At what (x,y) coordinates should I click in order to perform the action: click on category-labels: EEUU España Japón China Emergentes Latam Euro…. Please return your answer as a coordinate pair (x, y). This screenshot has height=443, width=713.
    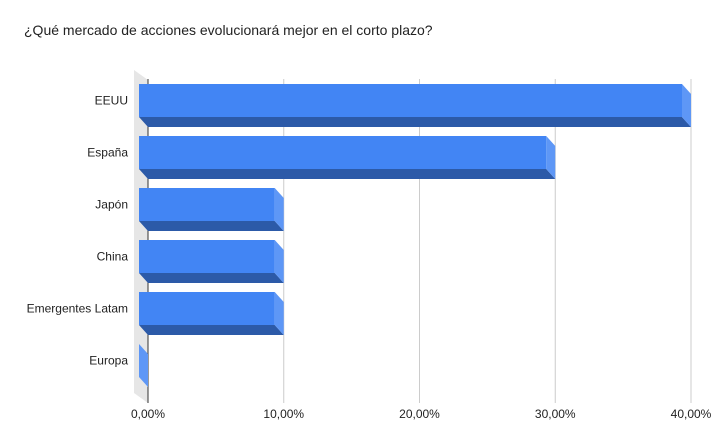
    Looking at the image, I should click on (78, 231).